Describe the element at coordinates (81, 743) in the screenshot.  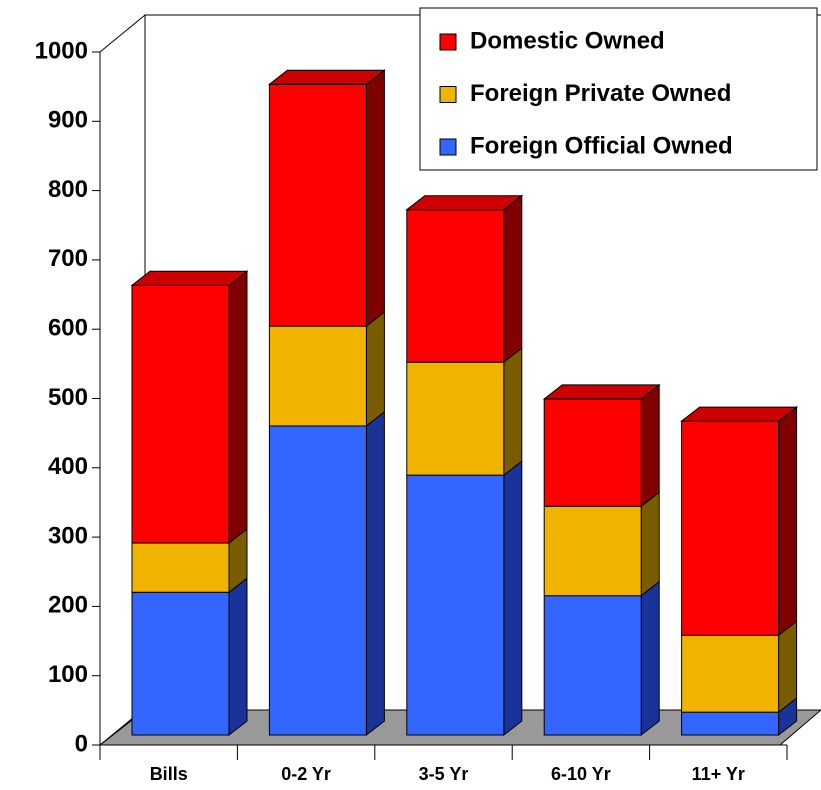
I see `y-tick-label: 0` at that location.